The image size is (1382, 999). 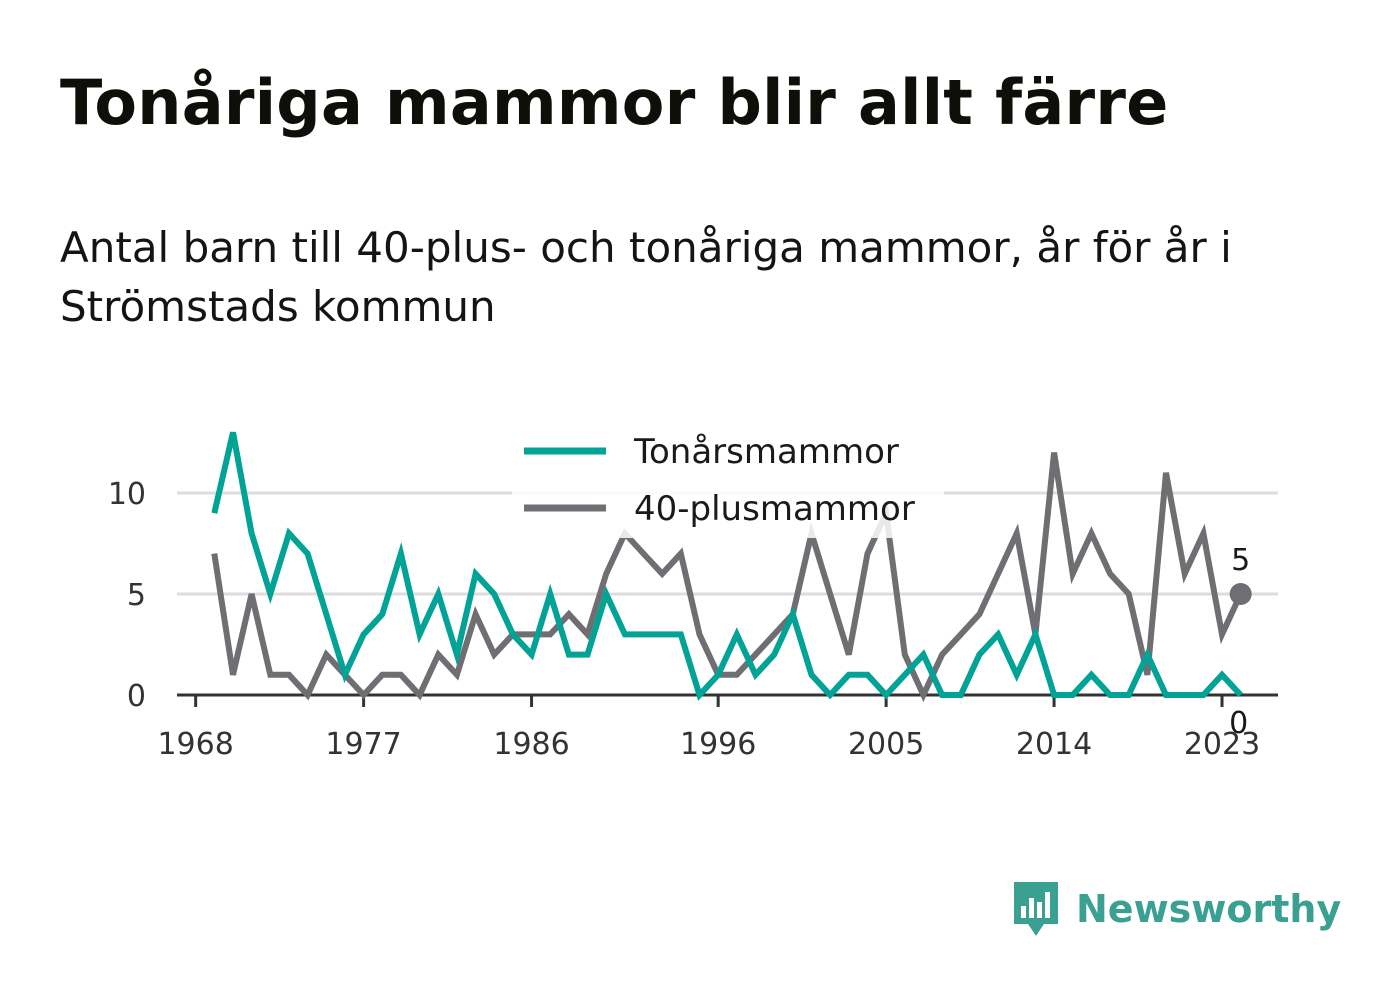 What do you see at coordinates (1054, 744) in the screenshot?
I see `x-tick-label: 2014` at bounding box center [1054, 744].